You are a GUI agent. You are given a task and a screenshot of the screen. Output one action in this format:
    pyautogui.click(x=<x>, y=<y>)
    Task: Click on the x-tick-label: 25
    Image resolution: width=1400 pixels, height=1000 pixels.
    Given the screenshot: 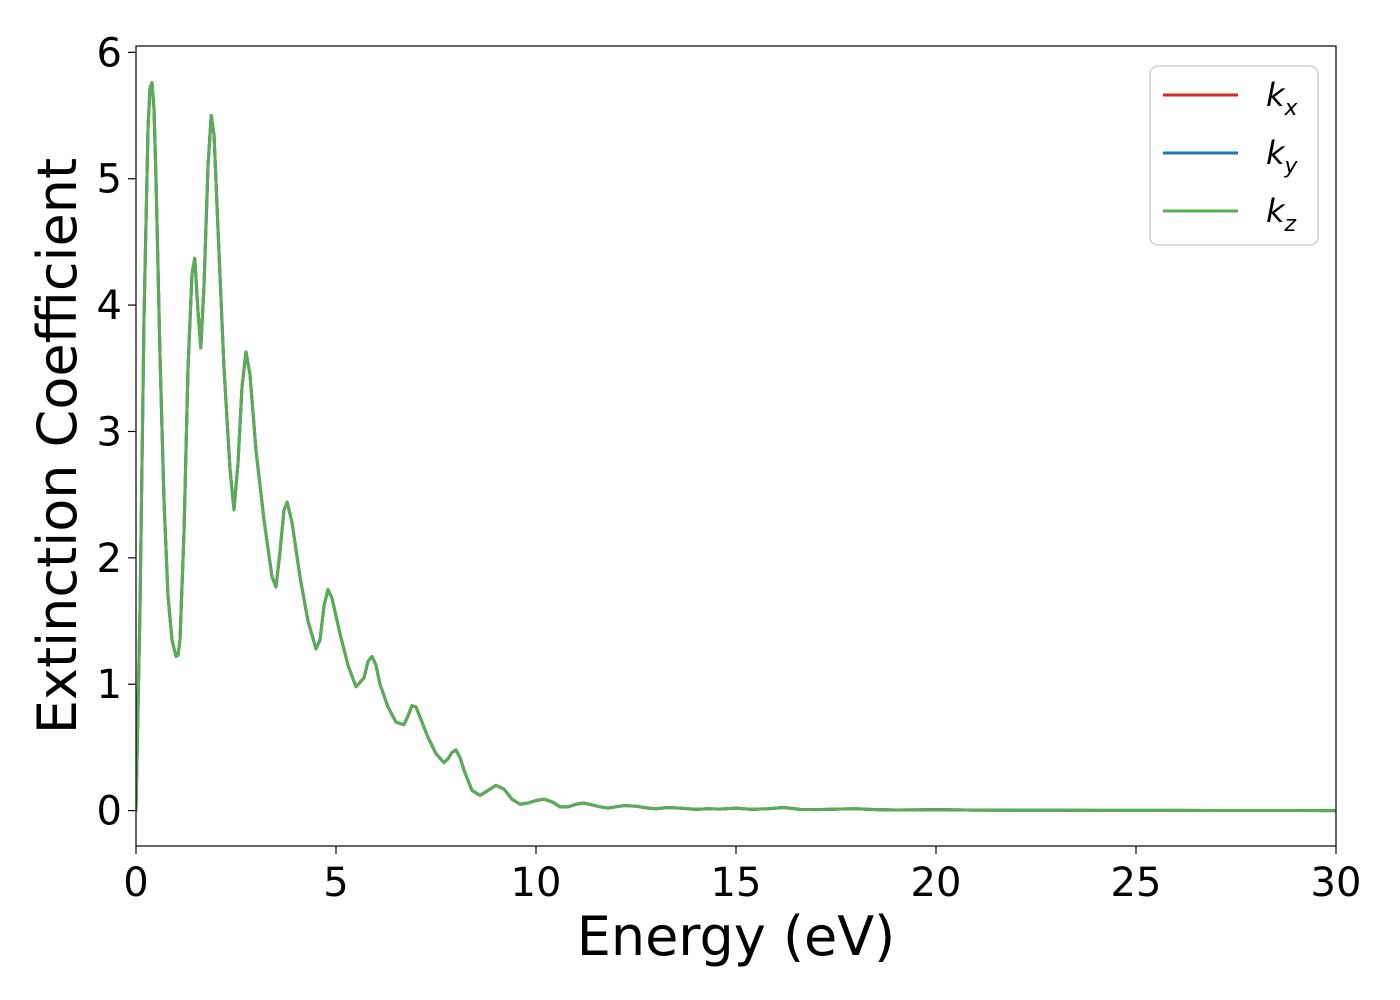 What is the action you would take?
    pyautogui.click(x=1136, y=883)
    